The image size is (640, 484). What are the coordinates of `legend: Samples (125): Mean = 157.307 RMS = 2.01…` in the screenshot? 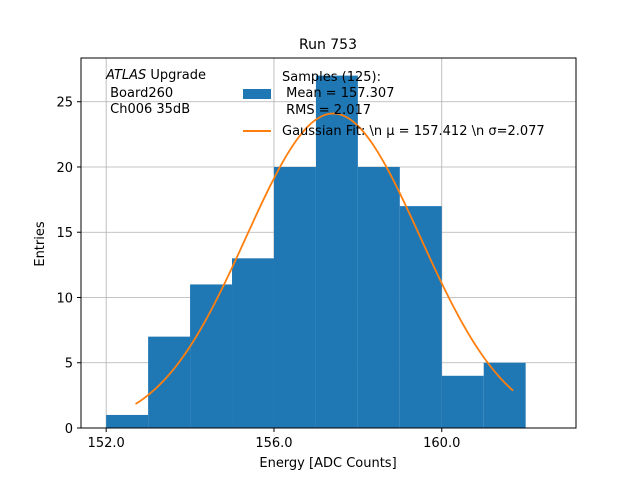 It's located at (394, 104).